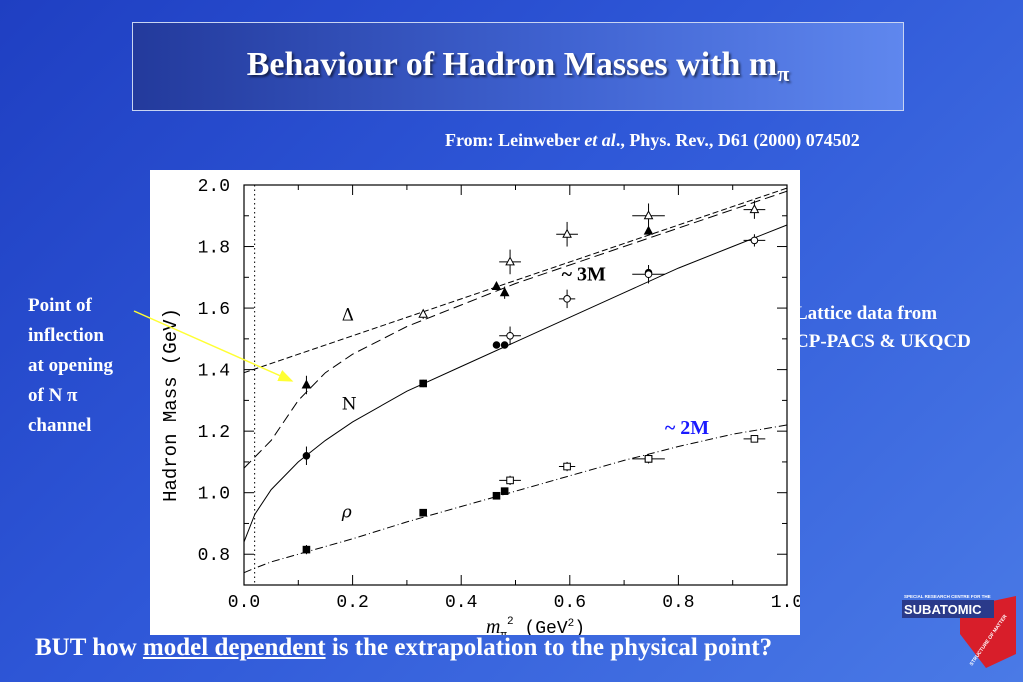  Describe the element at coordinates (905, 328) in the screenshot. I see `lattice-note: Lattice data from CP-PACS & UKQCD` at that location.